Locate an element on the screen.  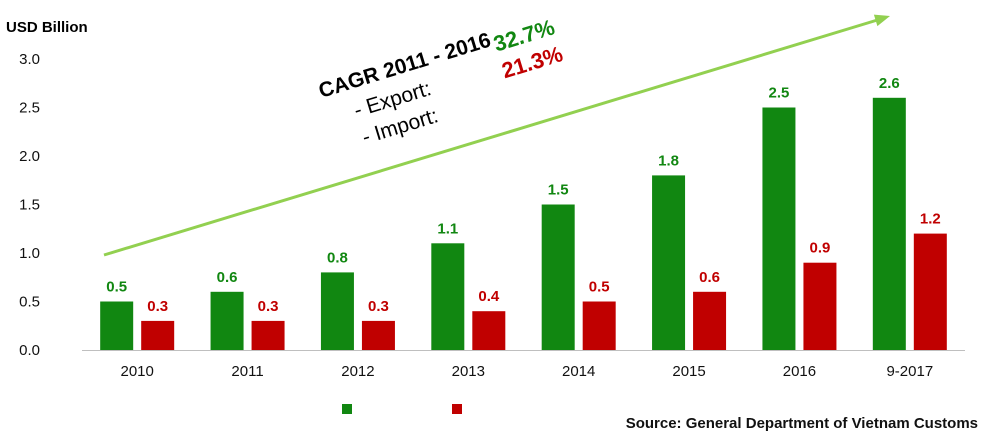
data-label: 1.8 is located at coordinates (668, 160).